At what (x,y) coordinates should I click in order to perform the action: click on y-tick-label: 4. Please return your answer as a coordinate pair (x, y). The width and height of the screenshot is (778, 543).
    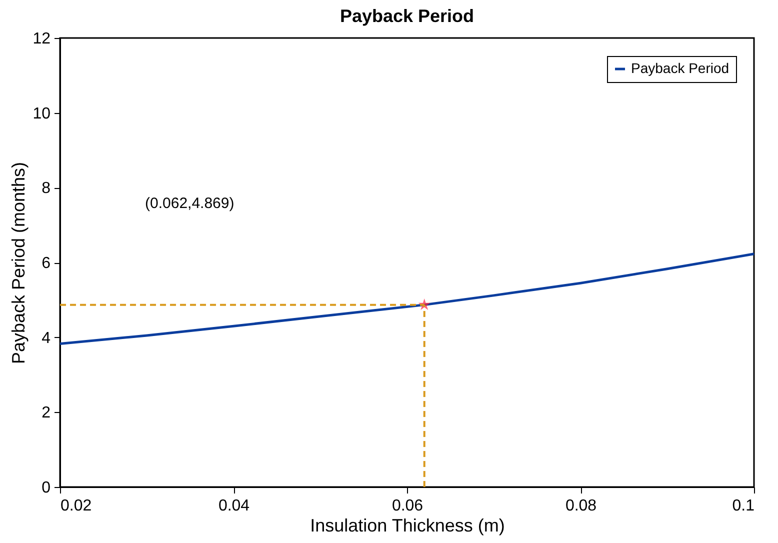
    Looking at the image, I should click on (46, 338).